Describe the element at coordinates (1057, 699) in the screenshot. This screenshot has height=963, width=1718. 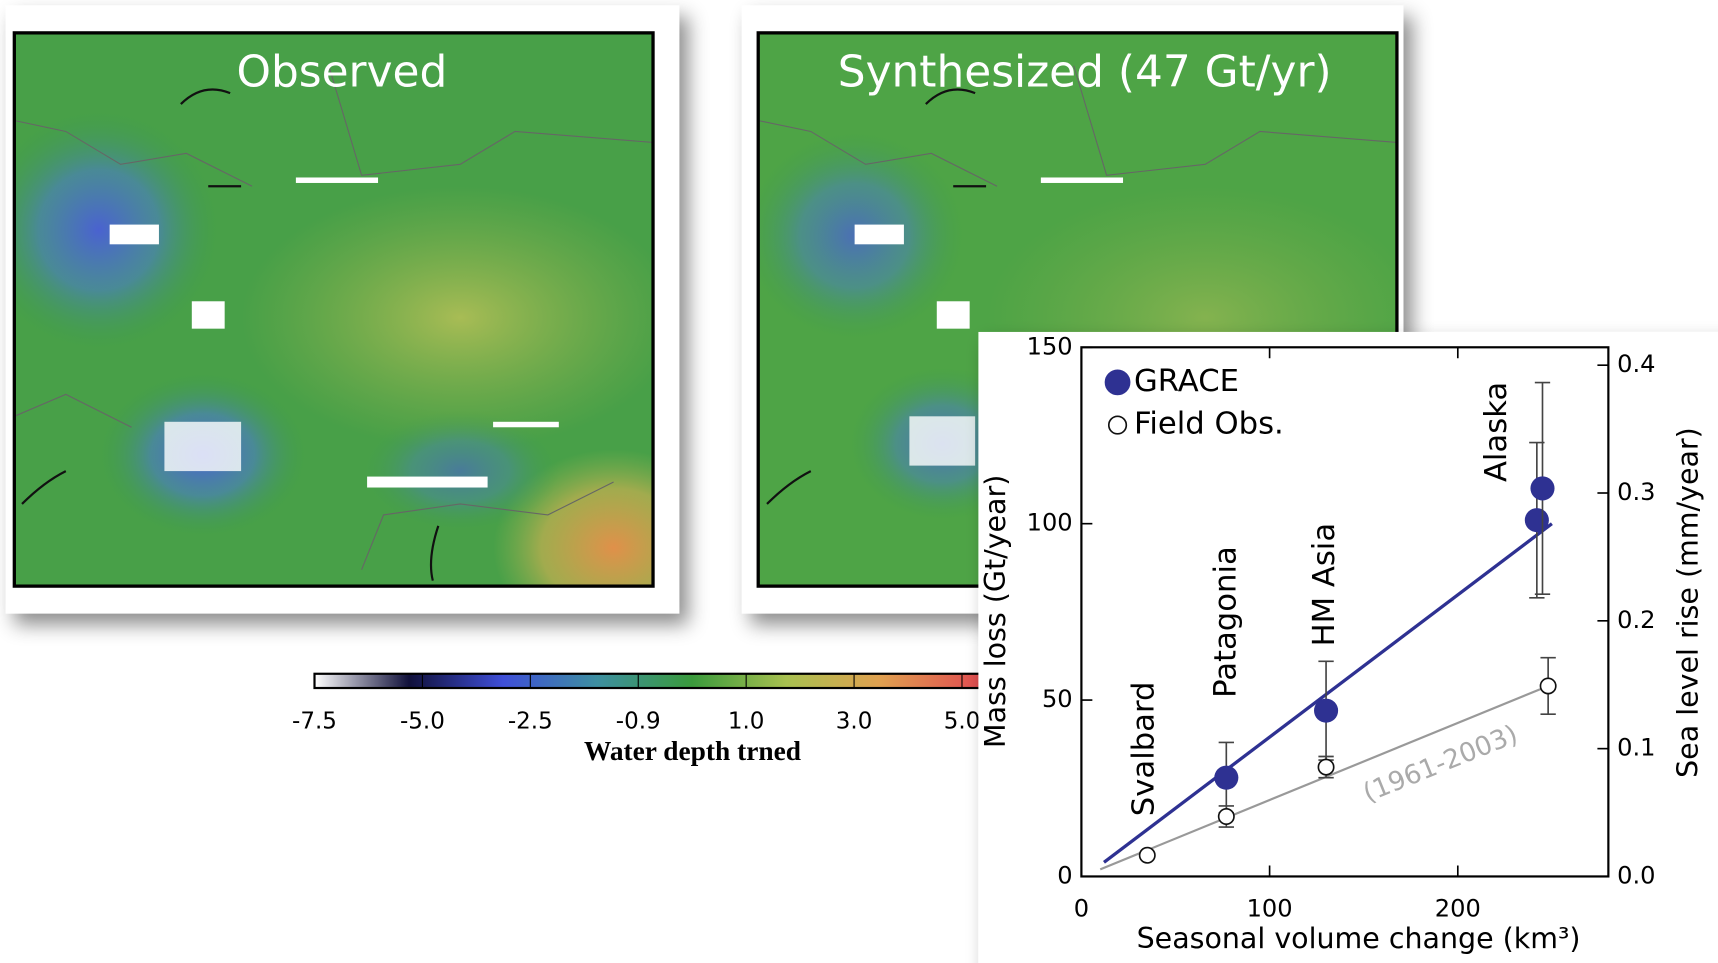
I see `y-tick-label: 50` at that location.